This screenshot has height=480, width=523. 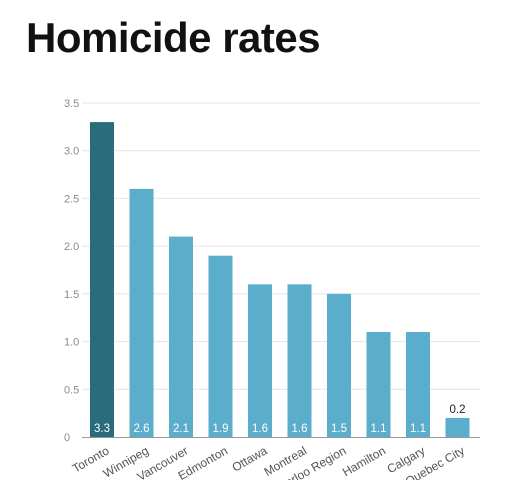 I want to click on y-tick-label: 0.5, so click(x=71, y=390).